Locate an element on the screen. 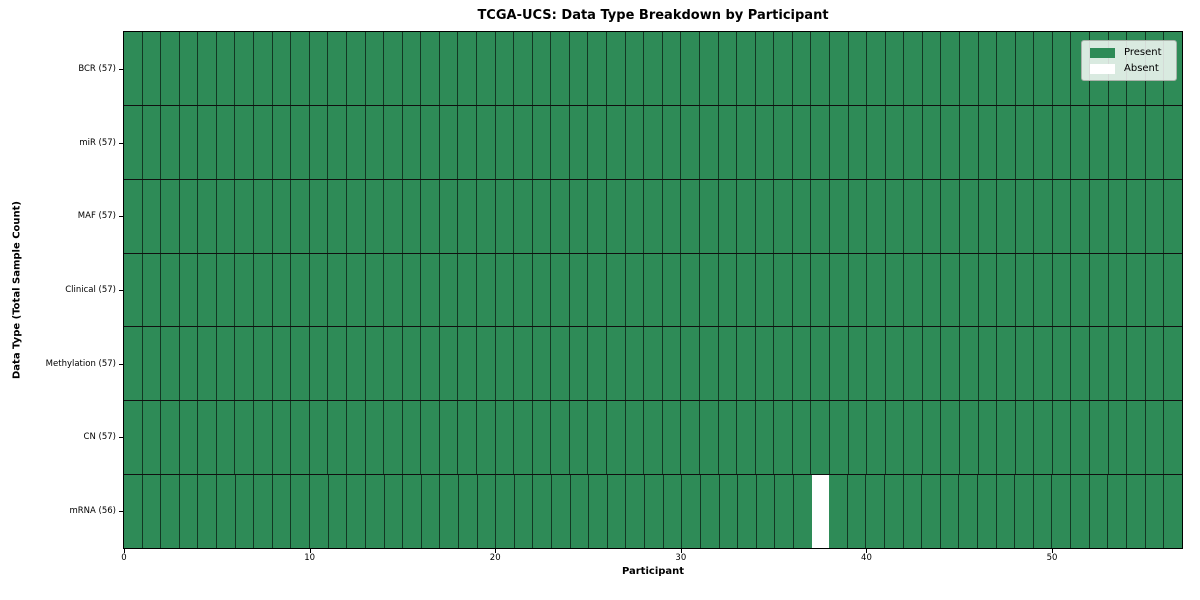 Image resolution: width=1200 pixels, height=600 pixels. legend-label-absent: Absent is located at coordinates (1141, 68).